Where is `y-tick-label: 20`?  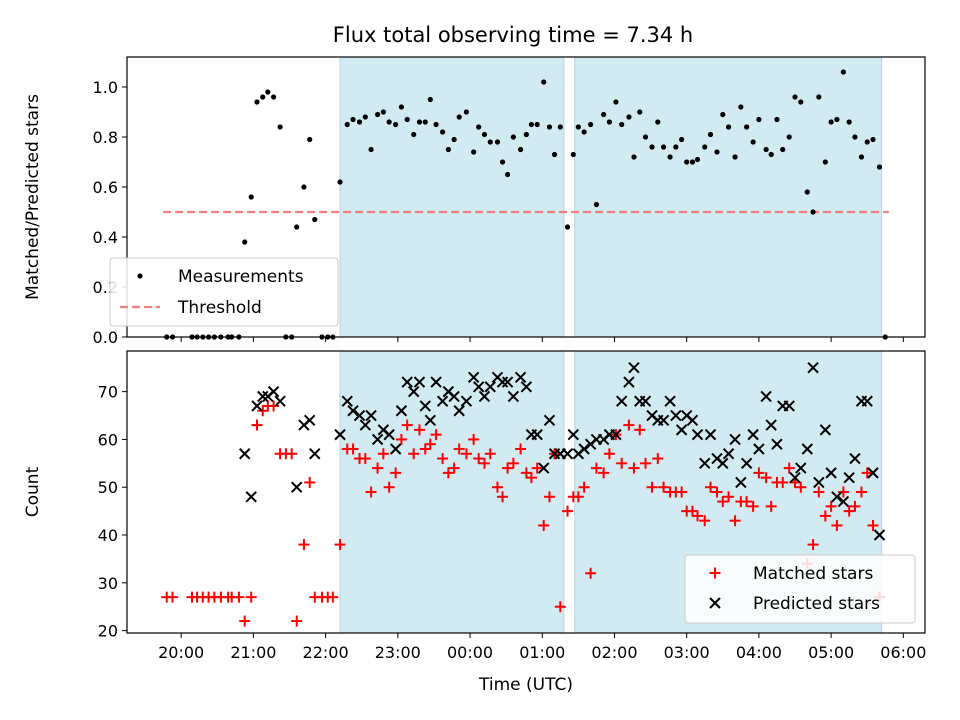 y-tick-label: 20 is located at coordinates (108, 631).